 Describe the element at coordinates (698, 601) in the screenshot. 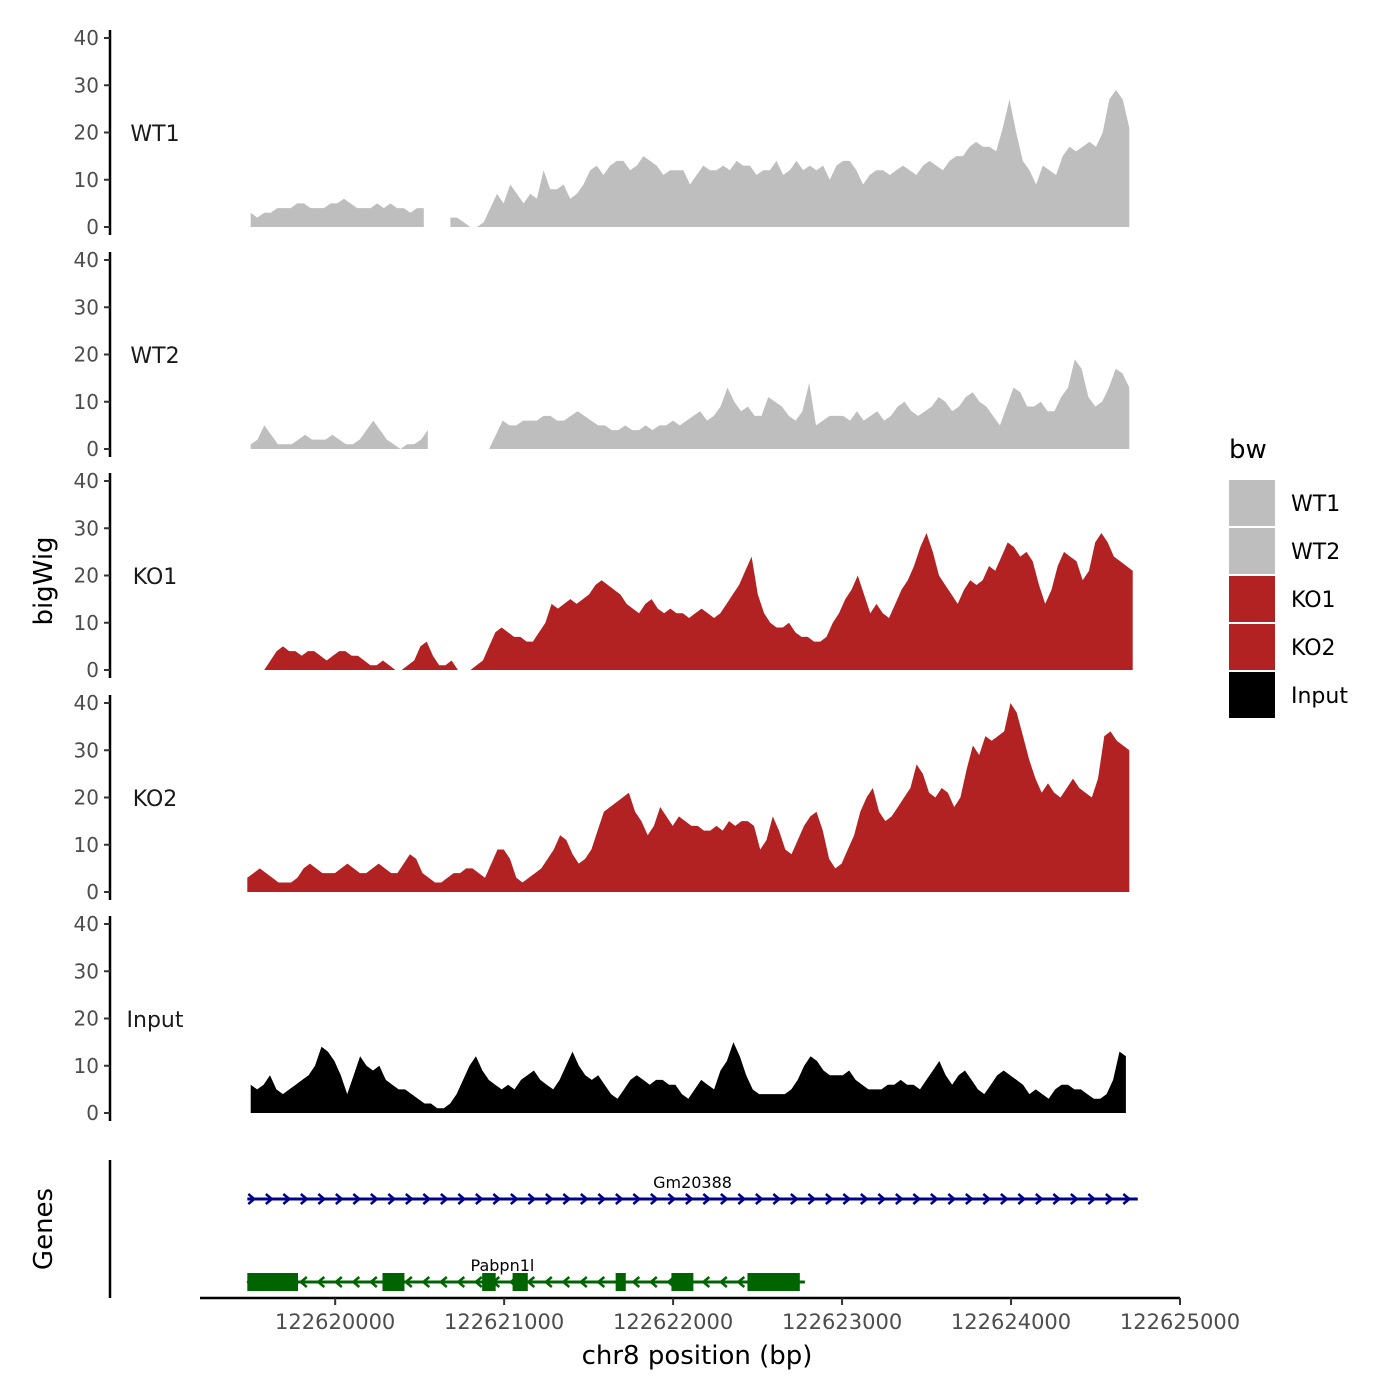

I see `area-ko1` at that location.